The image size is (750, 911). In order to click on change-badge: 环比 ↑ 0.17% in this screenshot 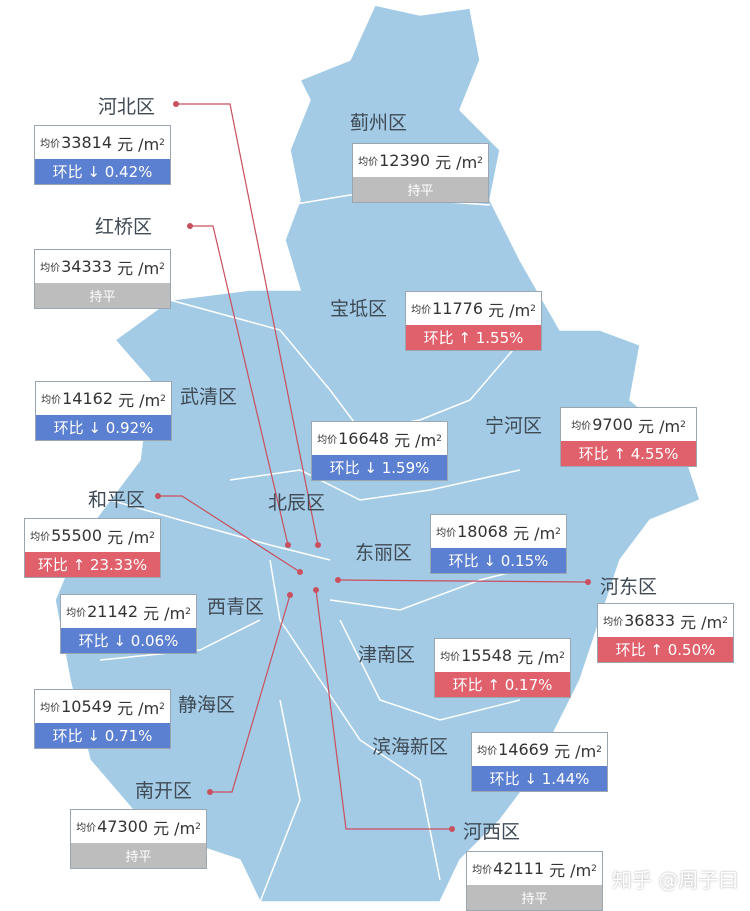, I will do `click(502, 684)`.